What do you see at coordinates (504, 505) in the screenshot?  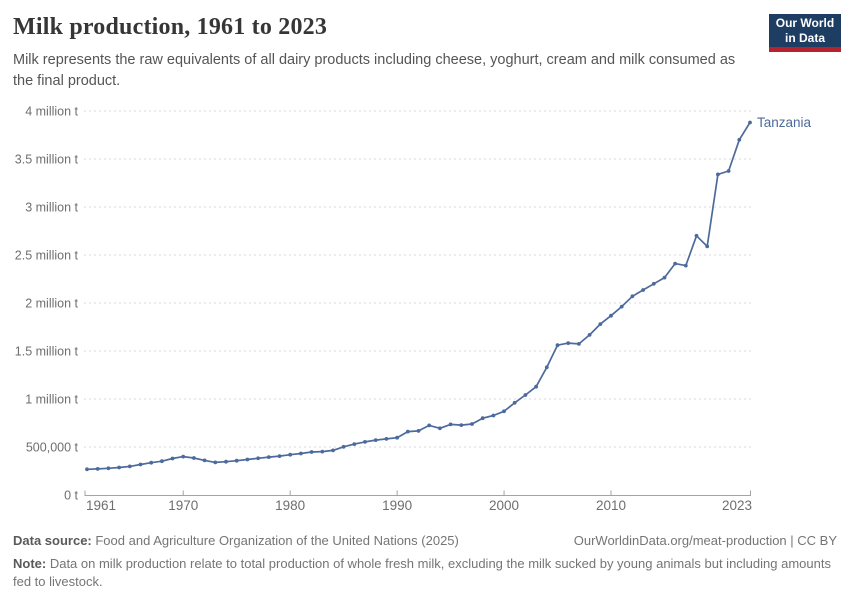 I see `x-tick-label: 2000` at bounding box center [504, 505].